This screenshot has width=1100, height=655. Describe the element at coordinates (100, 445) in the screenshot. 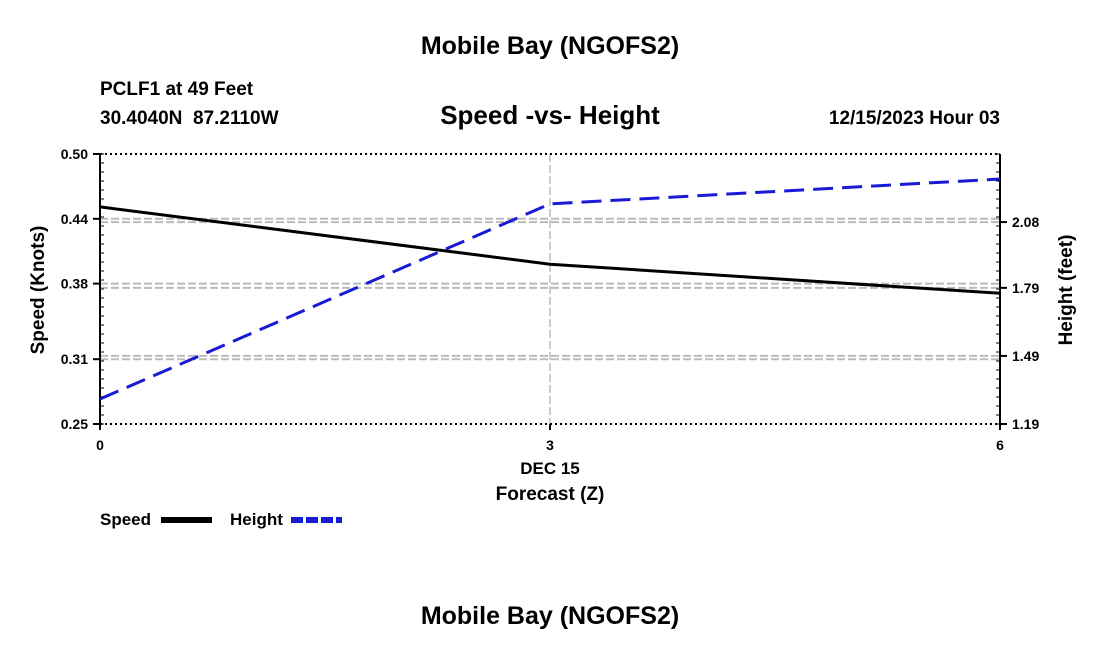

I see `x-tick-label: 0` at that location.